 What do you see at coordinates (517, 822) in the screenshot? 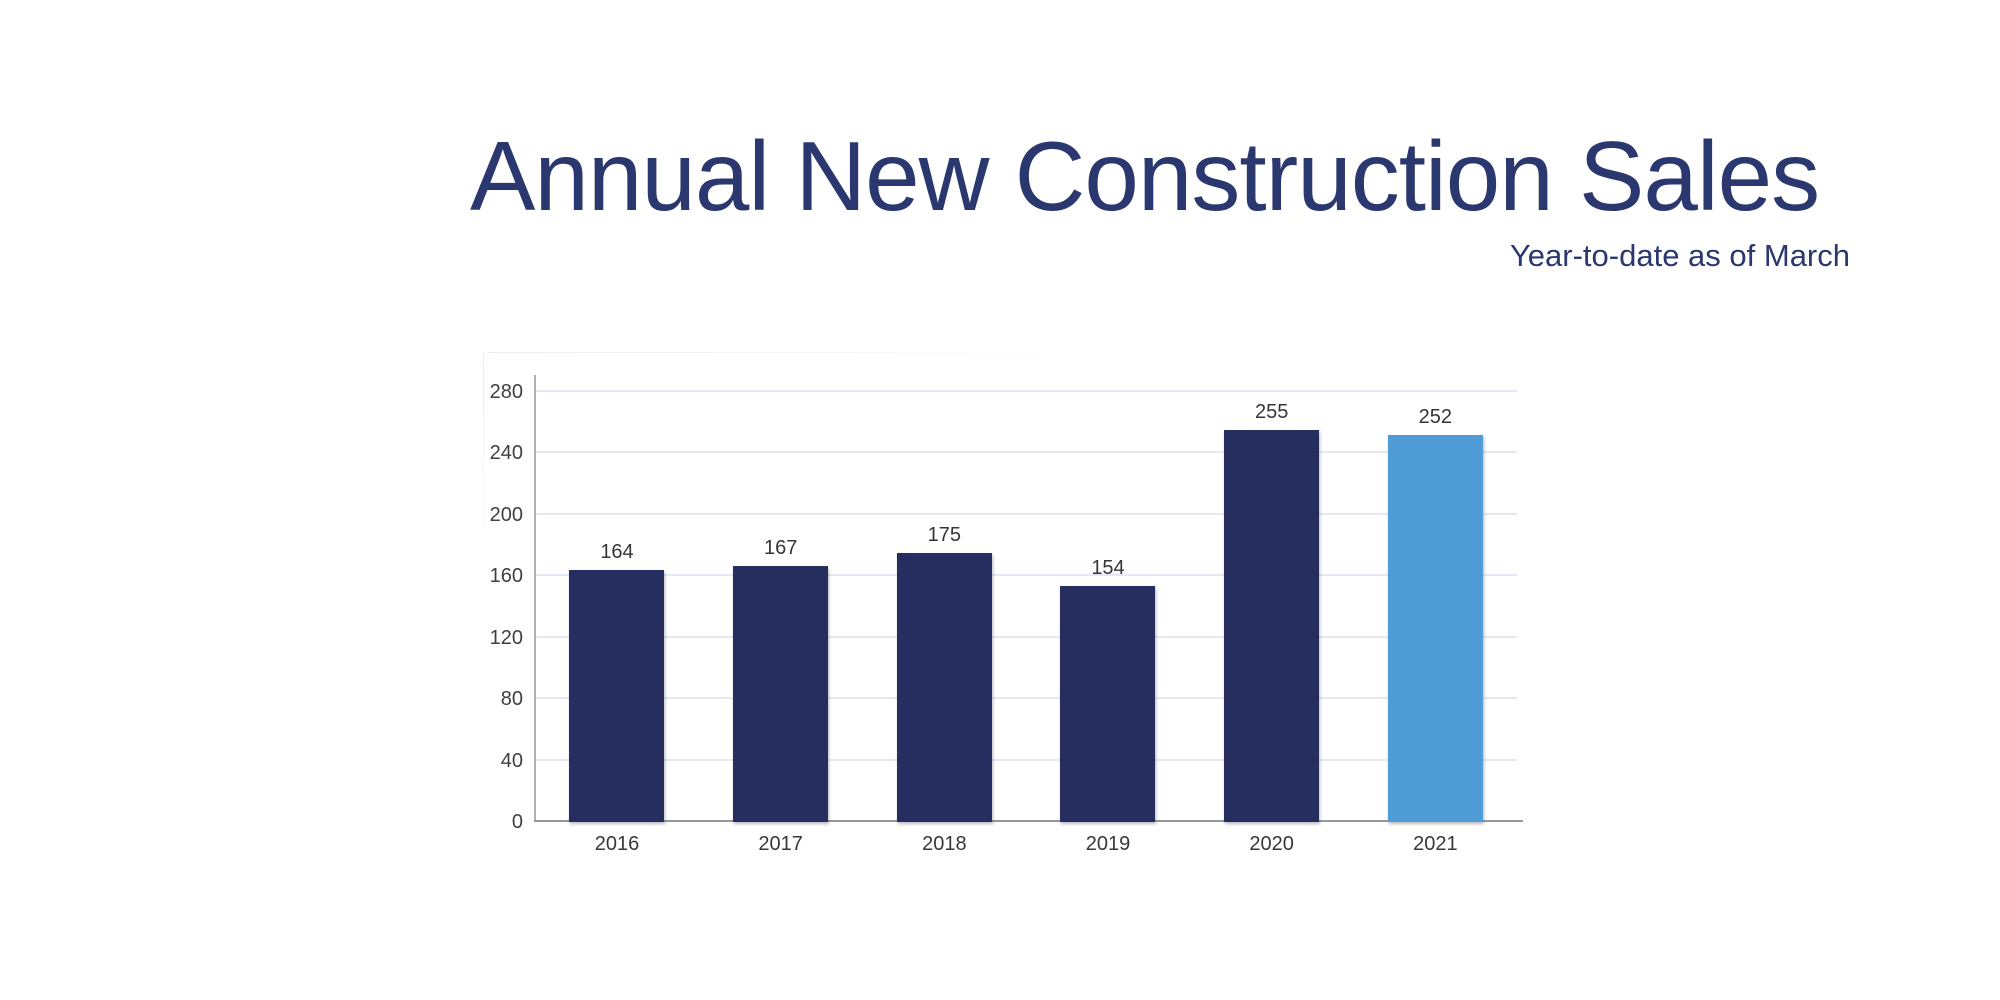
I see `y-tick-label-0: 0` at bounding box center [517, 822].